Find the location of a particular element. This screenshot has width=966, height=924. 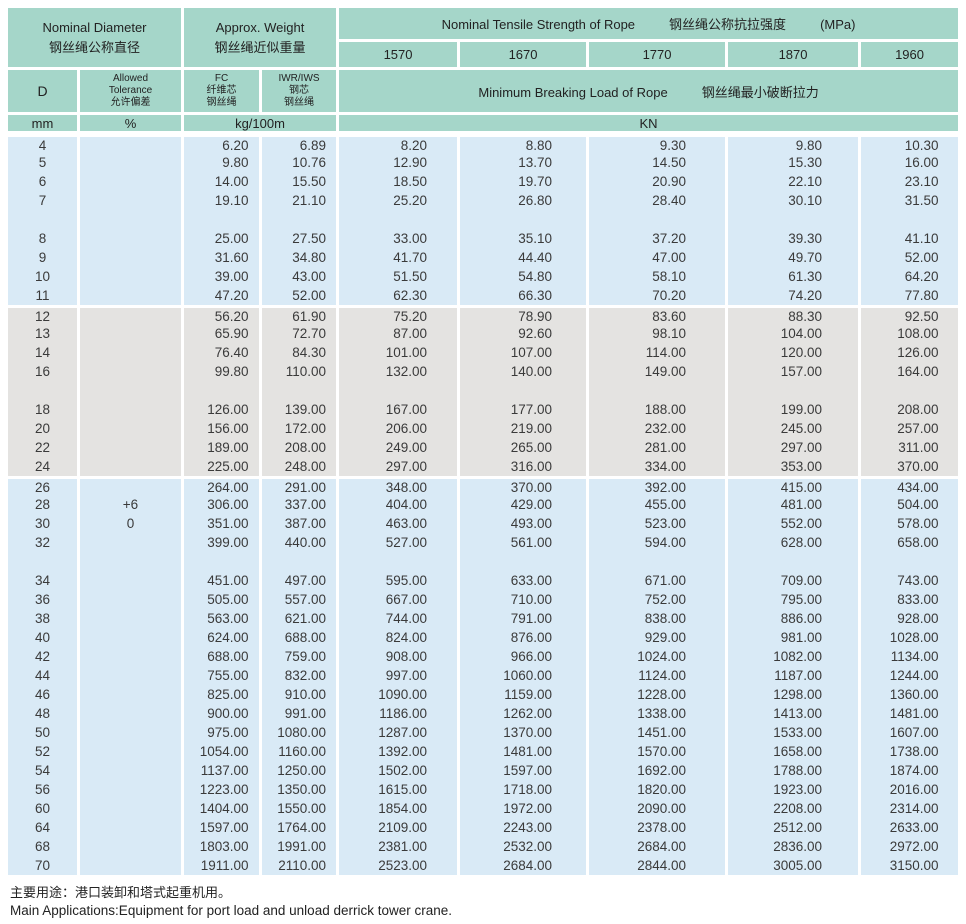

cell-value: 172.00 is located at coordinates (305, 428).